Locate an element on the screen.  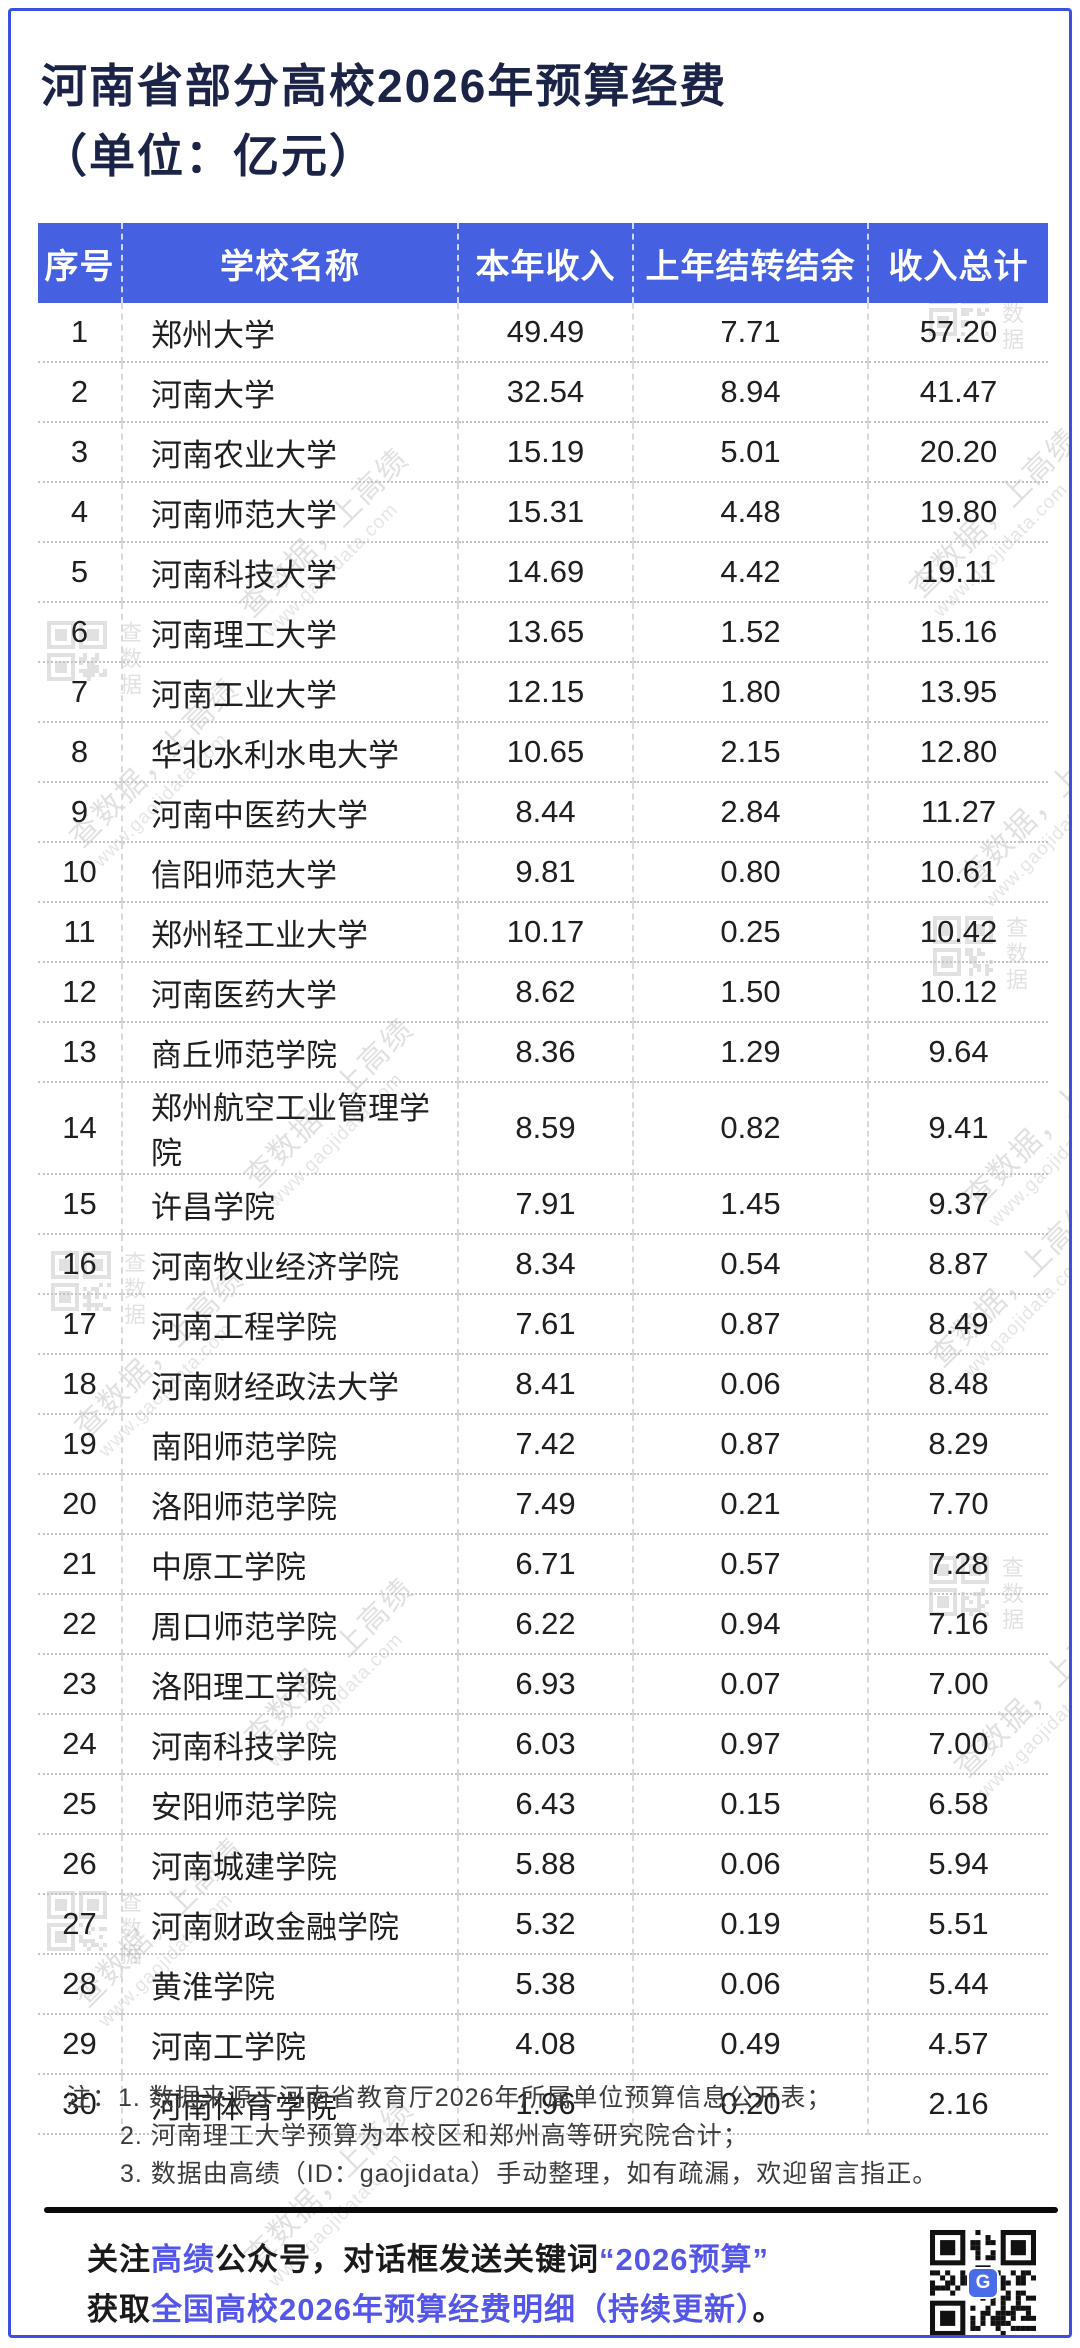
cell-total-income: 11.27 is located at coordinates (957, 812).